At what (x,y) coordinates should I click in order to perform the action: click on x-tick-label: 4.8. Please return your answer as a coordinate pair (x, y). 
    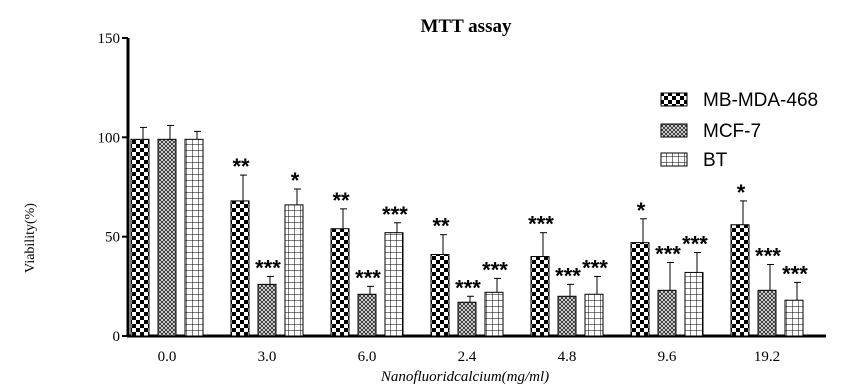
    Looking at the image, I should click on (567, 357).